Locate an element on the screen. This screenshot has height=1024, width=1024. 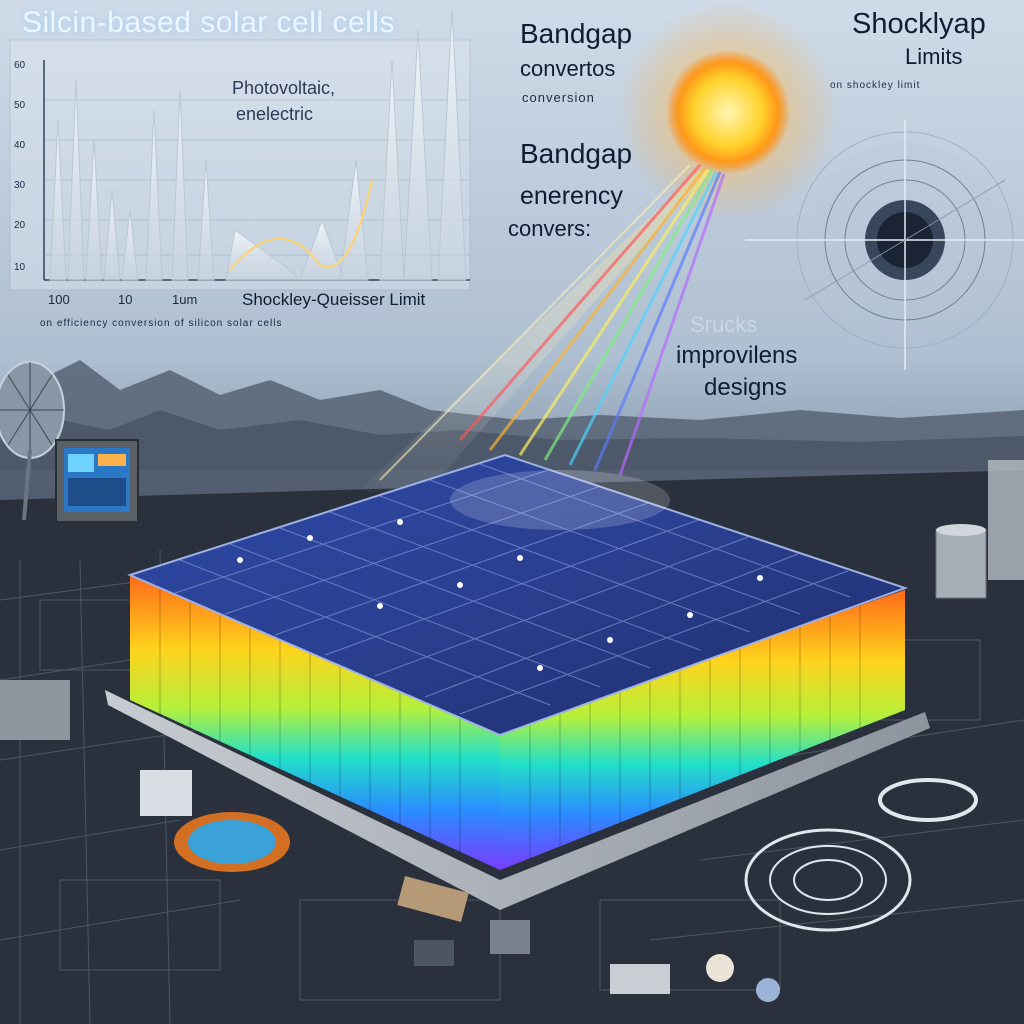
sun is located at coordinates (728, 112).